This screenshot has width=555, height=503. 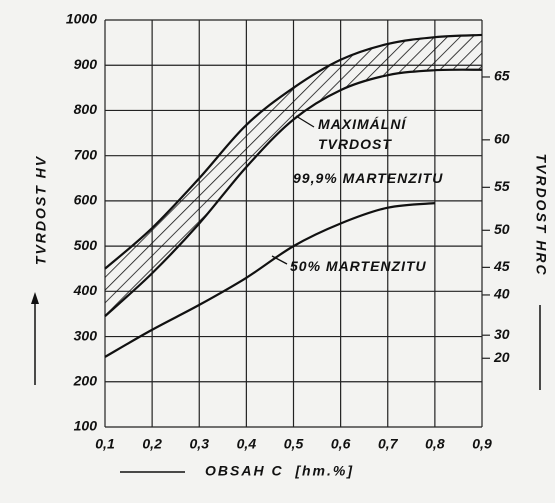 What do you see at coordinates (86, 154) in the screenshot?
I see `y-tick-label: 700` at bounding box center [86, 154].